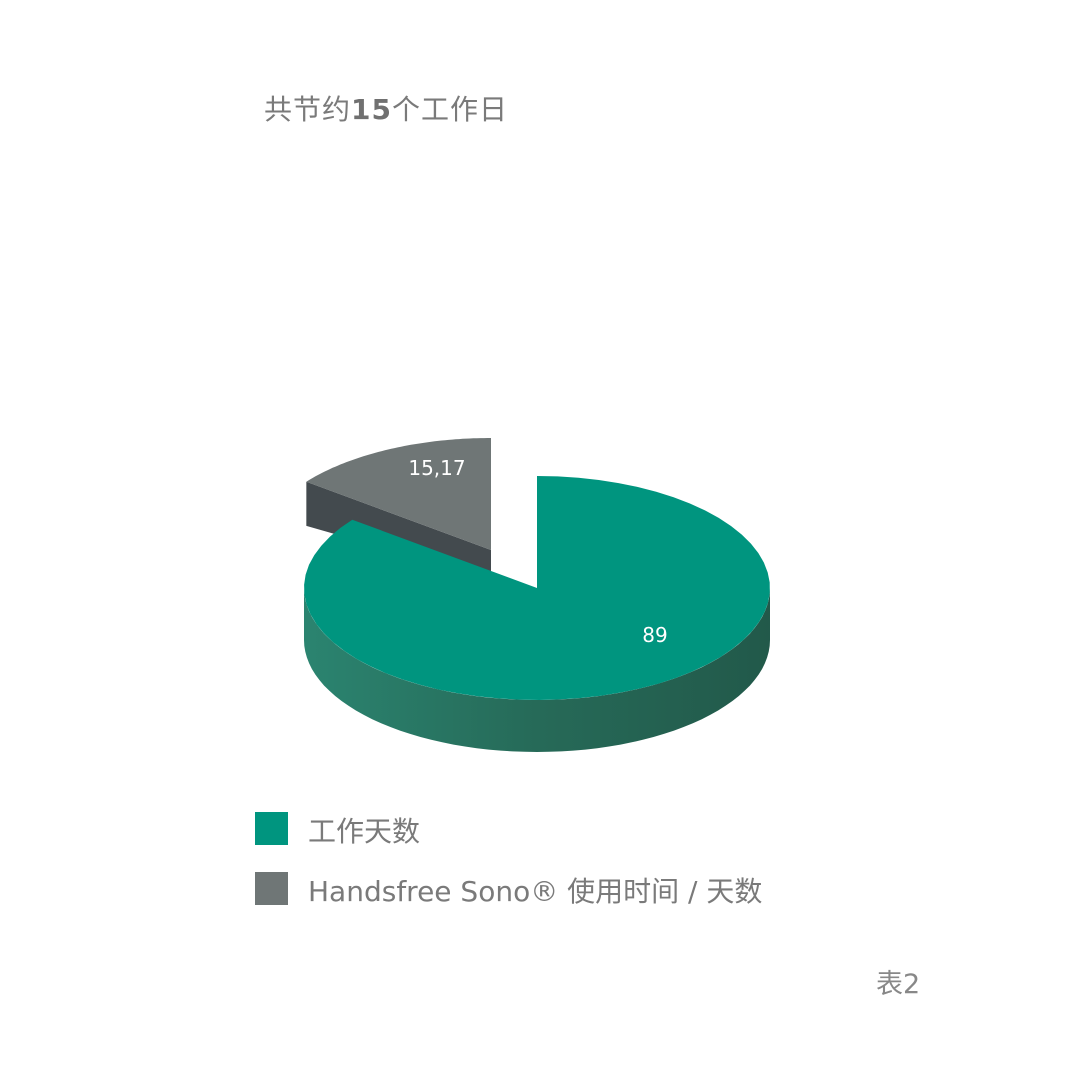  Describe the element at coordinates (371, 109) in the screenshot. I see `title-number: 15` at that location.